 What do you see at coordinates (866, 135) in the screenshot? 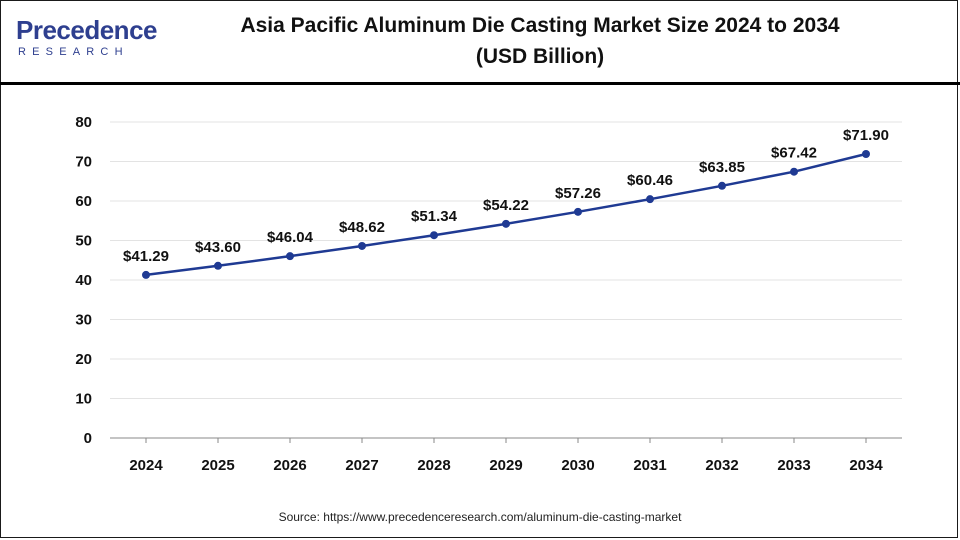
I see `data-label-2034: $71.90` at bounding box center [866, 135].